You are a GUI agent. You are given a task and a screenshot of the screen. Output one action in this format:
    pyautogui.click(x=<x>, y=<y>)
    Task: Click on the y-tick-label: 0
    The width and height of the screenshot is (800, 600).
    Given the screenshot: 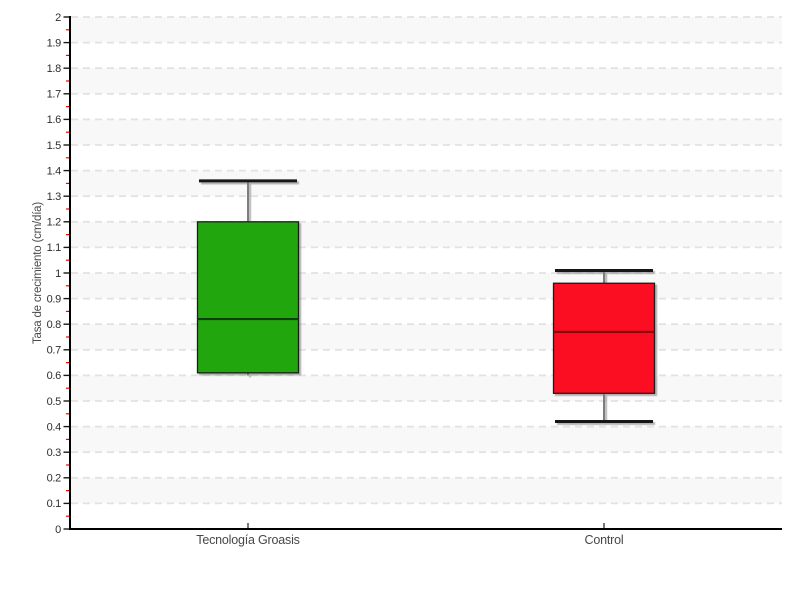 What is the action you would take?
    pyautogui.click(x=58, y=530)
    